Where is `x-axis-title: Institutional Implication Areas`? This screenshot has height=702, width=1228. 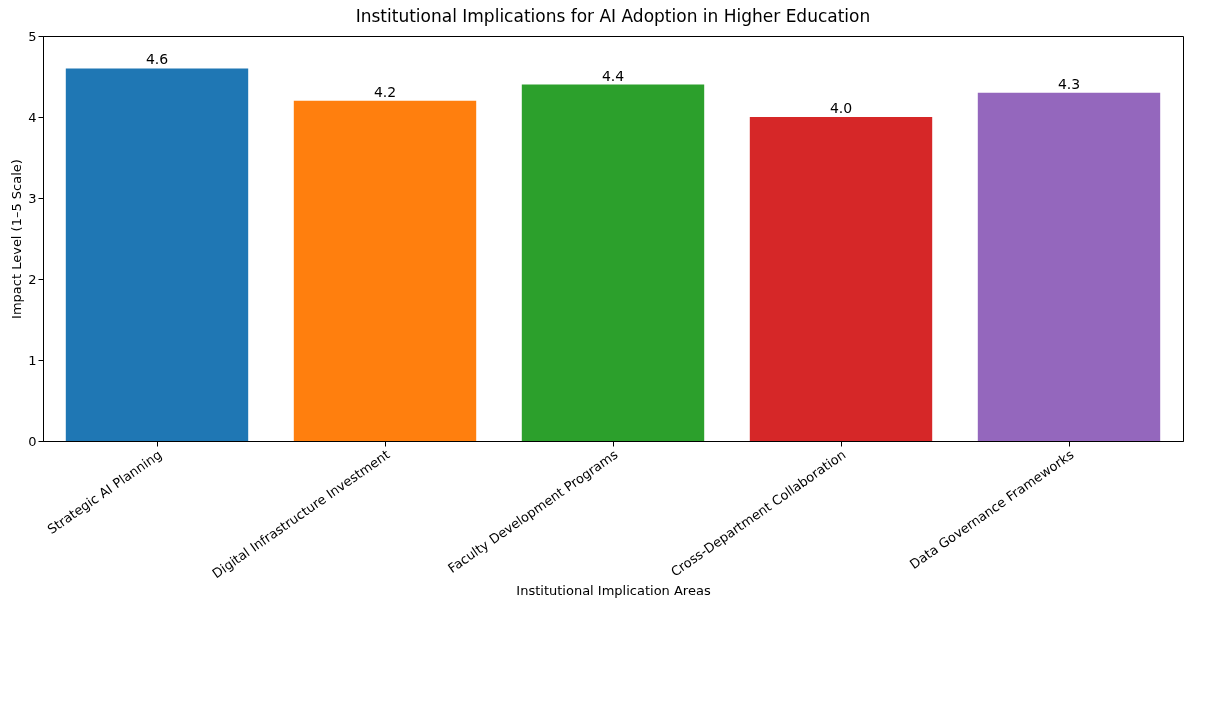 x-axis-title: Institutional Implication Areas is located at coordinates (613, 591).